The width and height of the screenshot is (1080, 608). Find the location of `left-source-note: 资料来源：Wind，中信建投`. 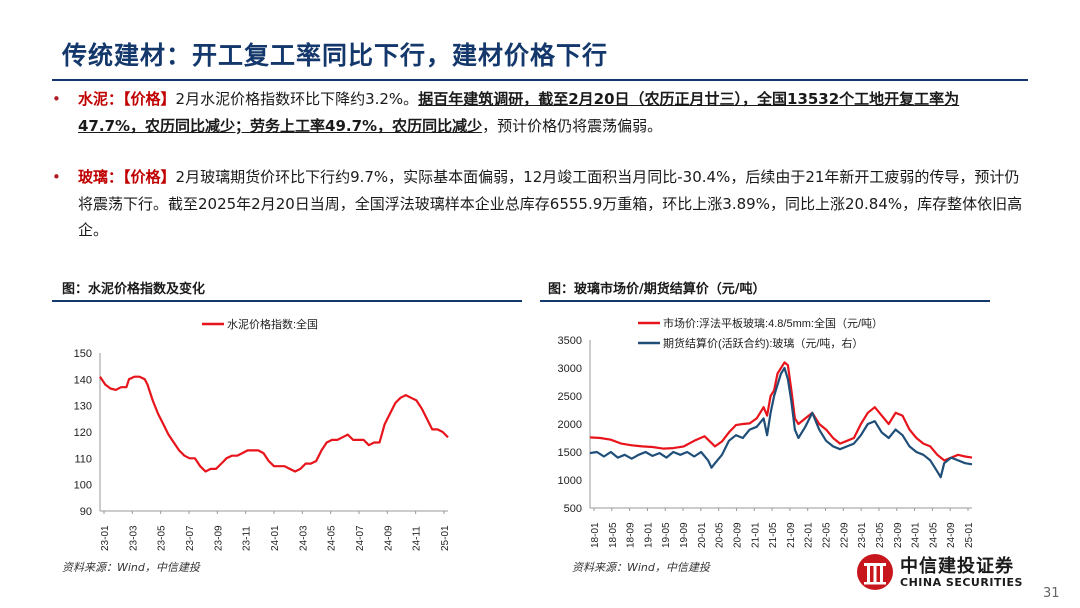

left-source-note: 资料来源：Wind，中信建投 is located at coordinates (131, 567).